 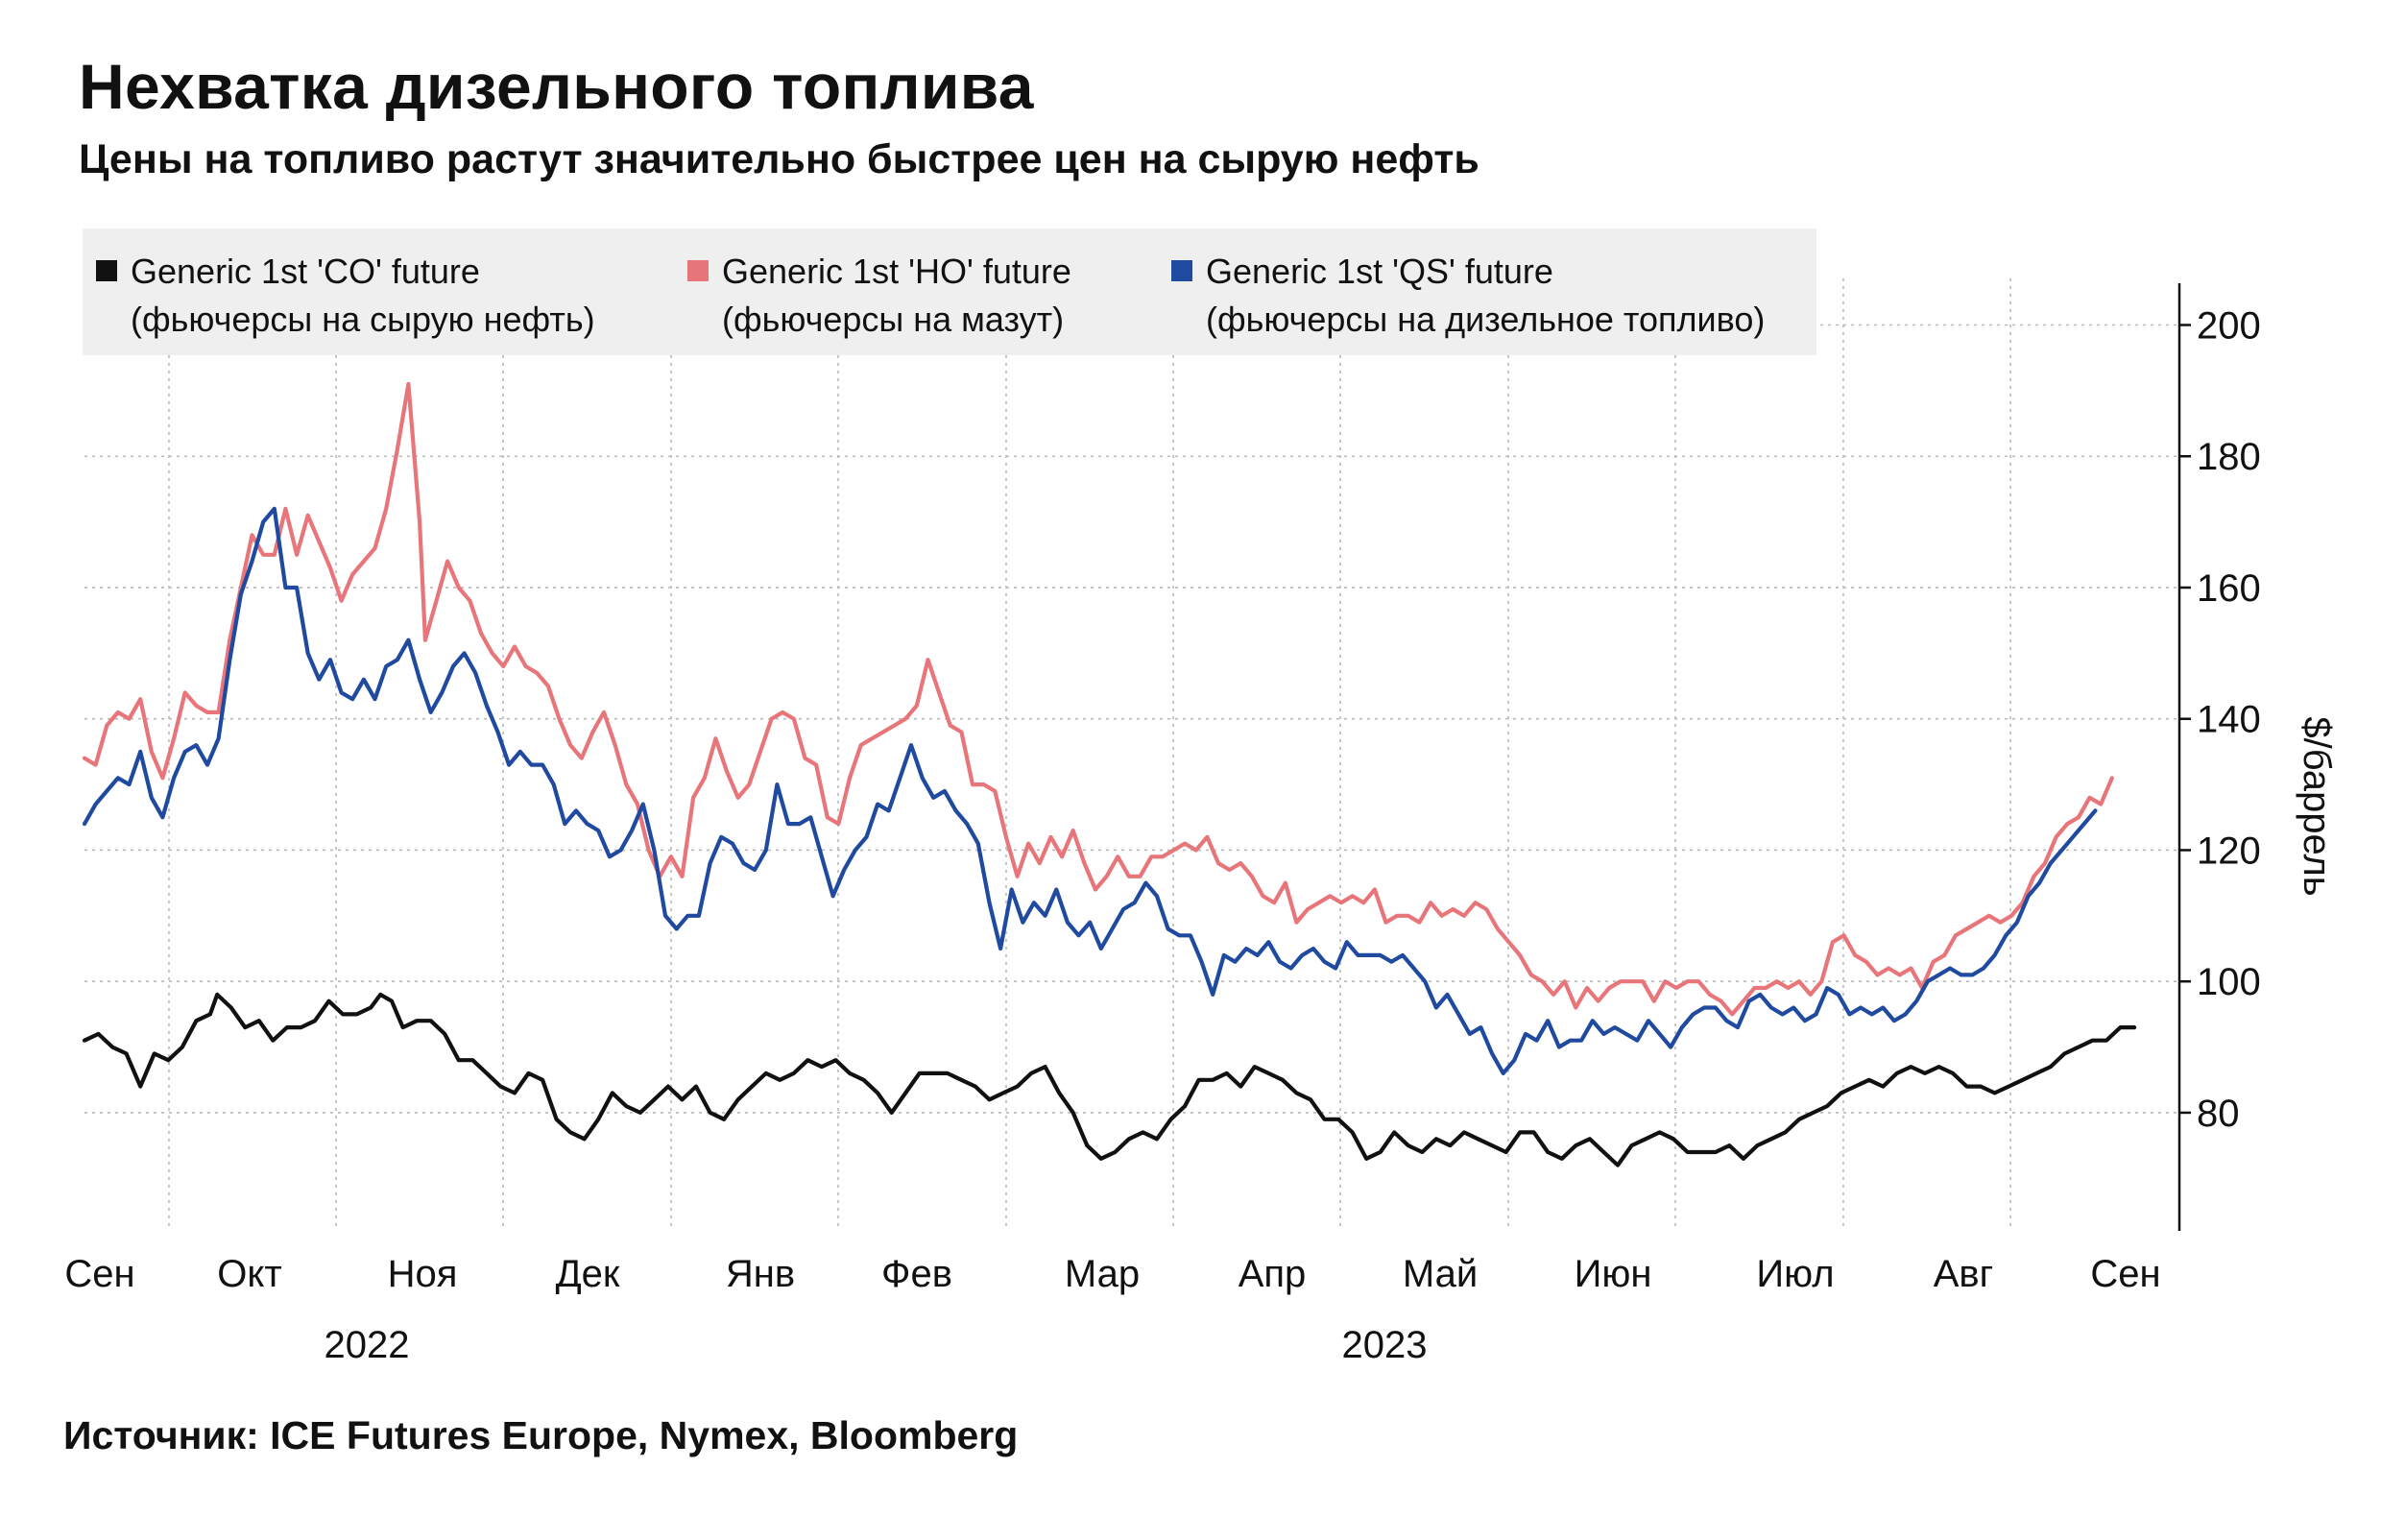 I want to click on legend-swatch-ho, so click(x=698, y=270).